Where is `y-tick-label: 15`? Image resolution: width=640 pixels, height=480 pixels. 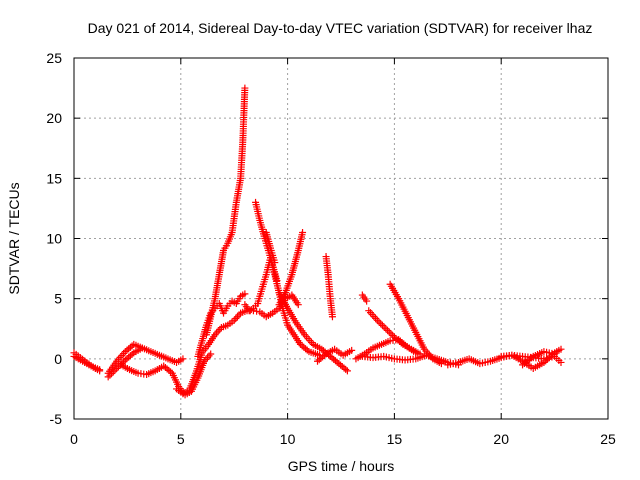 y-tick-label: 15 is located at coordinates (54, 178).